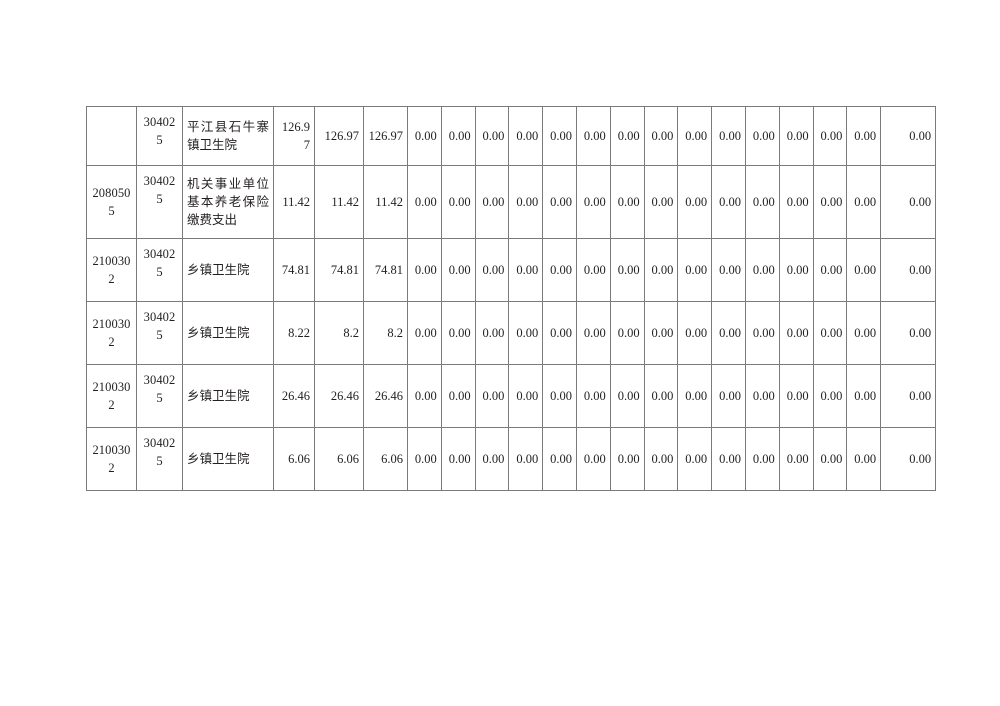 This screenshot has height=706, width=1000. What do you see at coordinates (294, 396) in the screenshot?
I see `amount-total-cell: 26.46` at bounding box center [294, 396].